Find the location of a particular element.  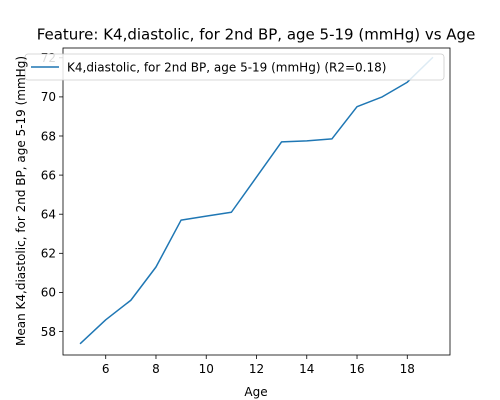

x-axis-title: Age is located at coordinates (255, 392).